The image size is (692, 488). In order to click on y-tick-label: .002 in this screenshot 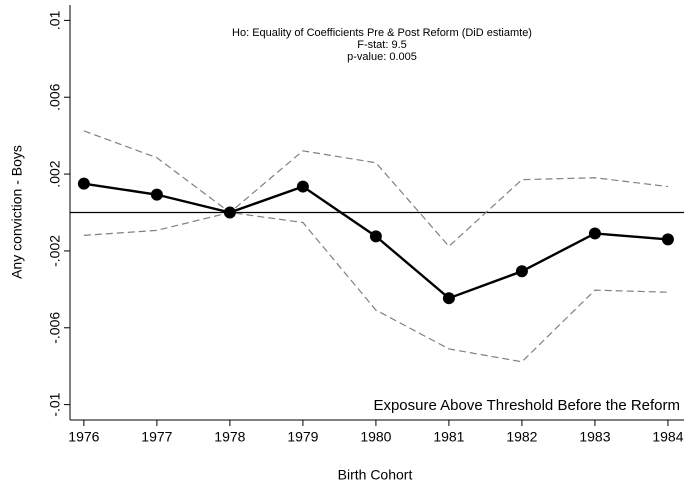, I will do `click(55, 173)`.